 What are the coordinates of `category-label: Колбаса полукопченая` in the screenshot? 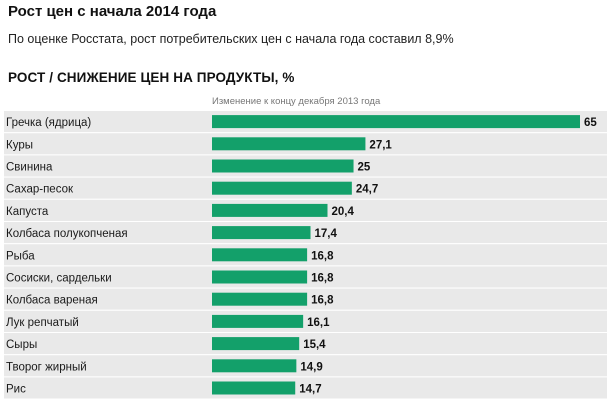 It's located at (67, 234).